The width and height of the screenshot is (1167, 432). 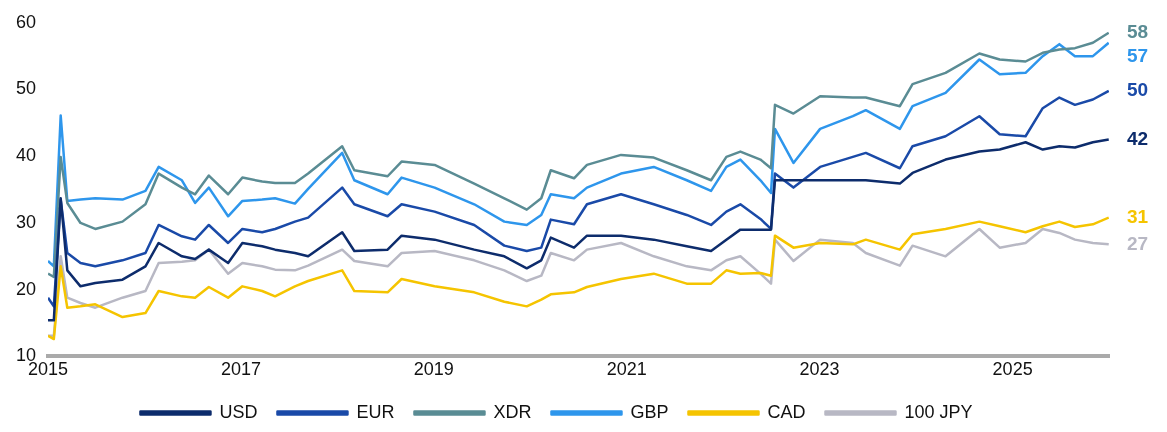 What do you see at coordinates (512, 411) in the screenshot?
I see `legend-label: XDR` at bounding box center [512, 411].